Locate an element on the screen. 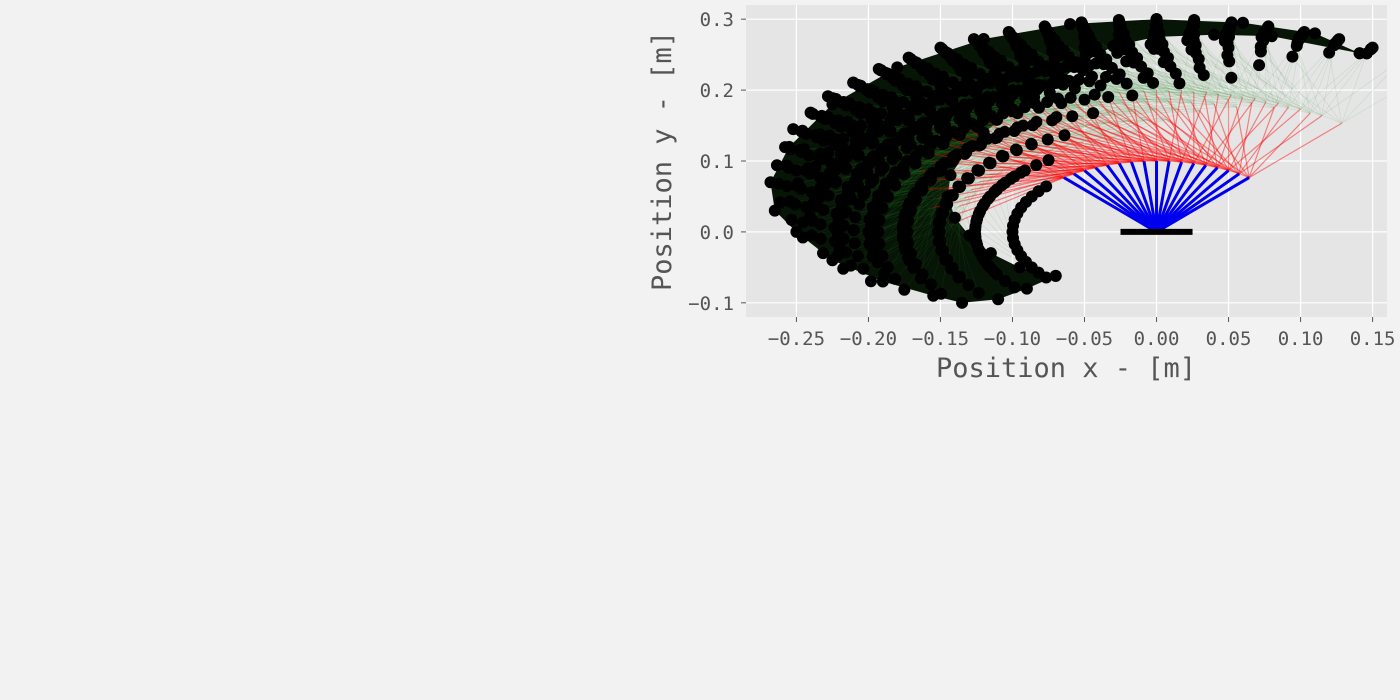 Image resolution: width=1400 pixels, height=700 pixels. y-tick-label: −0.1 is located at coordinates (711, 304).